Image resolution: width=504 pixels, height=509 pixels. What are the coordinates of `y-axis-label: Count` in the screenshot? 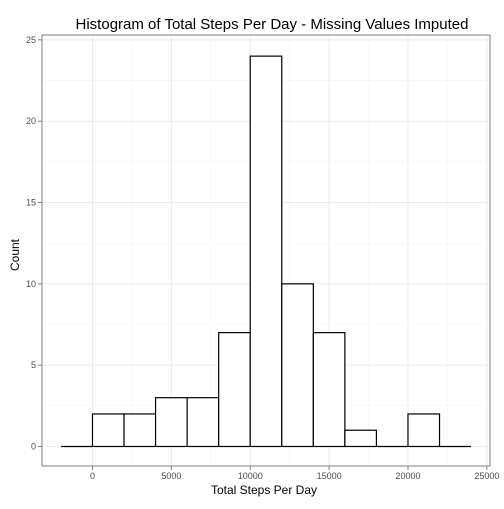 It's located at (15, 254).